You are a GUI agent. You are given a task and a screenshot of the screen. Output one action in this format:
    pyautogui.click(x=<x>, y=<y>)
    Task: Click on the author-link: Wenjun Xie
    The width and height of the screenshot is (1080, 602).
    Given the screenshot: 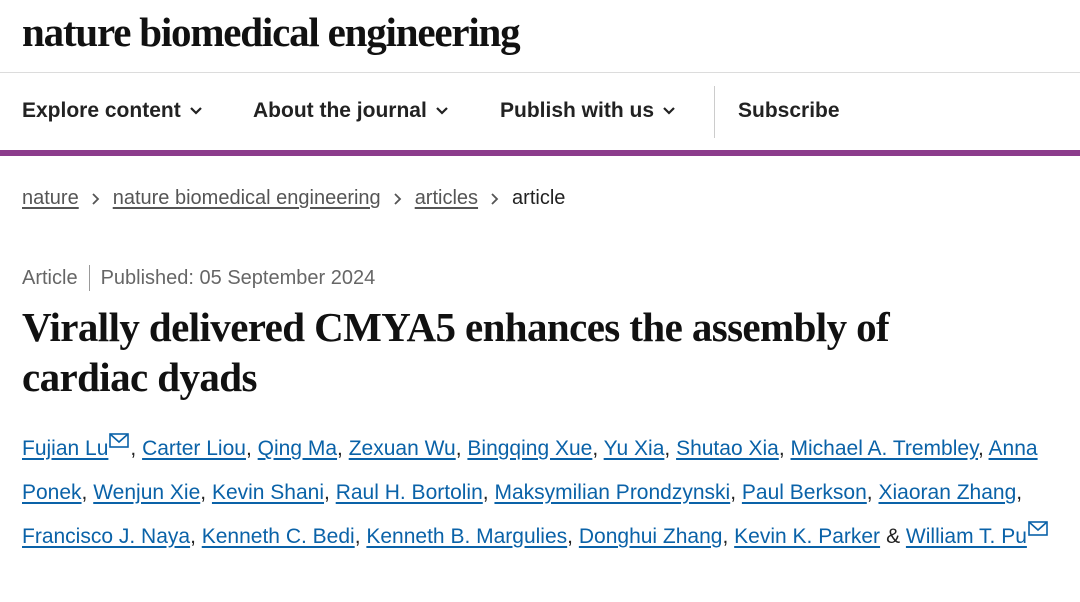 What is the action you would take?
    pyautogui.click(x=147, y=492)
    